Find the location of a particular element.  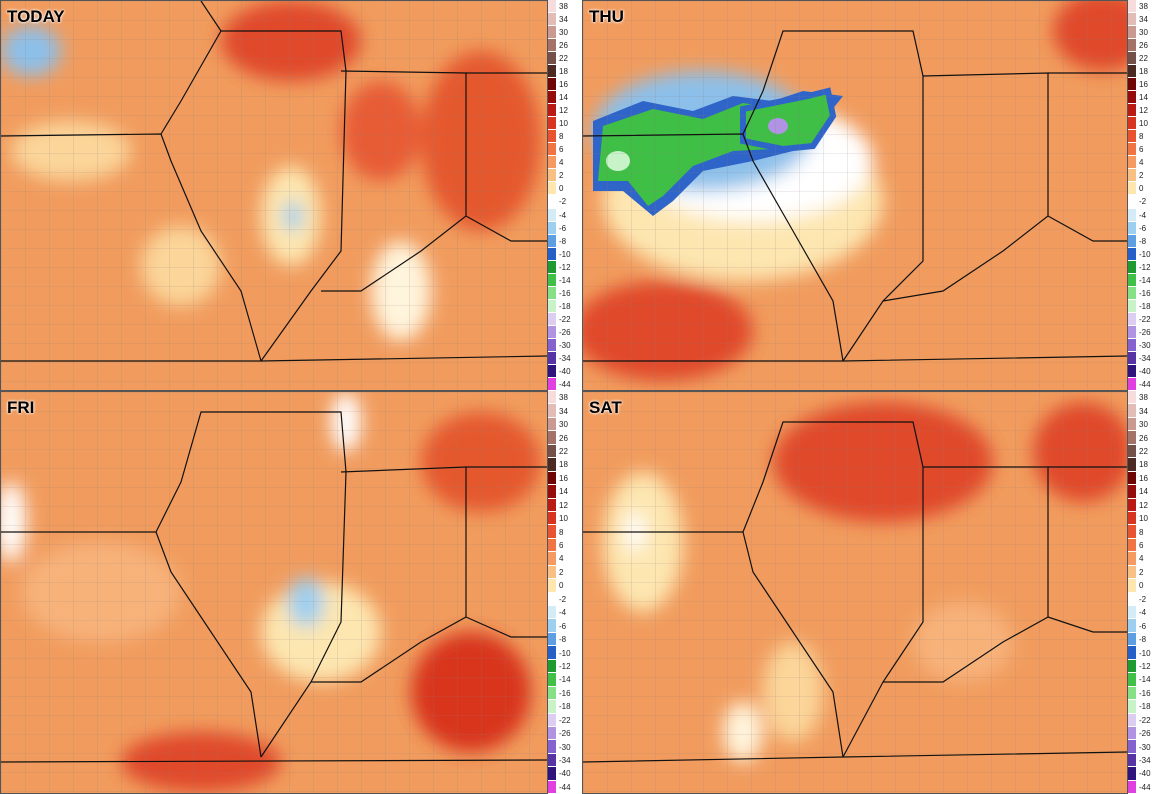

colorbar-label: 34 is located at coordinates (1143, 411).